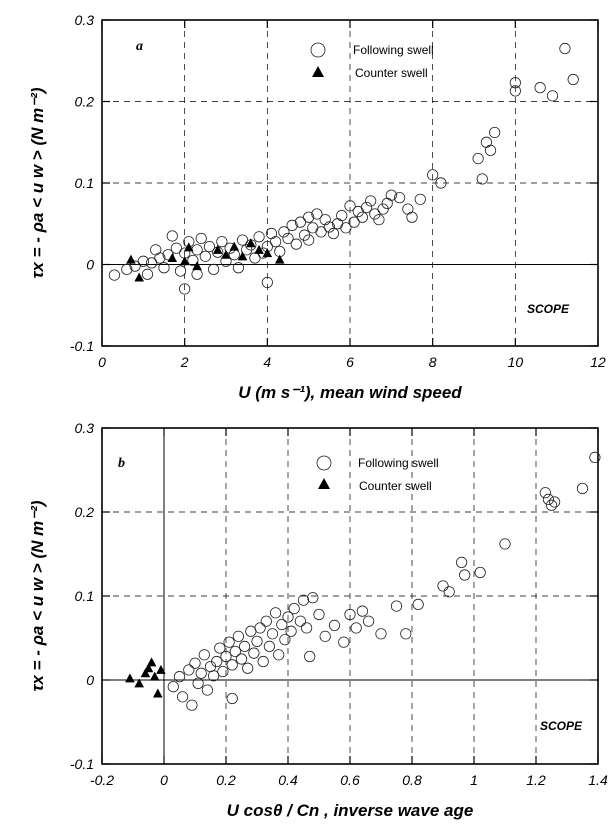 The height and width of the screenshot is (828, 612). What do you see at coordinates (598, 780) in the screenshot?
I see `x-tick-label: 1.4` at bounding box center [598, 780].